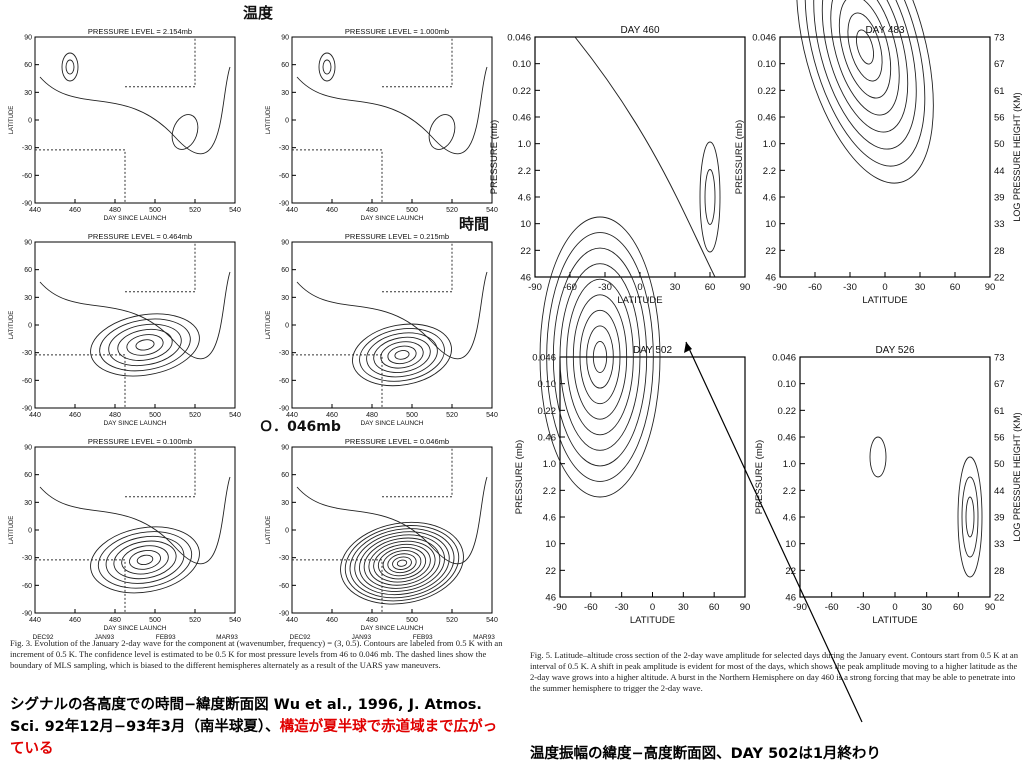 Image resolution: width=1024 pixels, height=768 pixels. I want to click on right-note: 温度振幅の緯度−高度断面図、DAY 502は1月終わり, so click(705, 754).